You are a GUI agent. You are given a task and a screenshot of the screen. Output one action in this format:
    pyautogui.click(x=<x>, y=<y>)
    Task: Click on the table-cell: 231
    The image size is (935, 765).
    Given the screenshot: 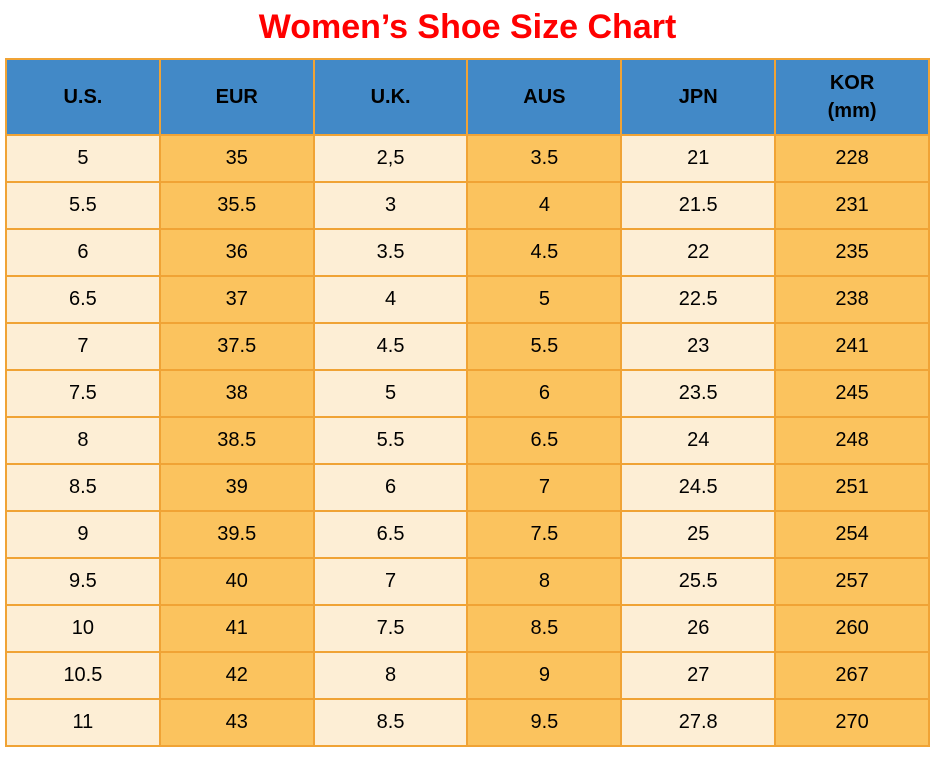 What is the action you would take?
    pyautogui.click(x=852, y=205)
    